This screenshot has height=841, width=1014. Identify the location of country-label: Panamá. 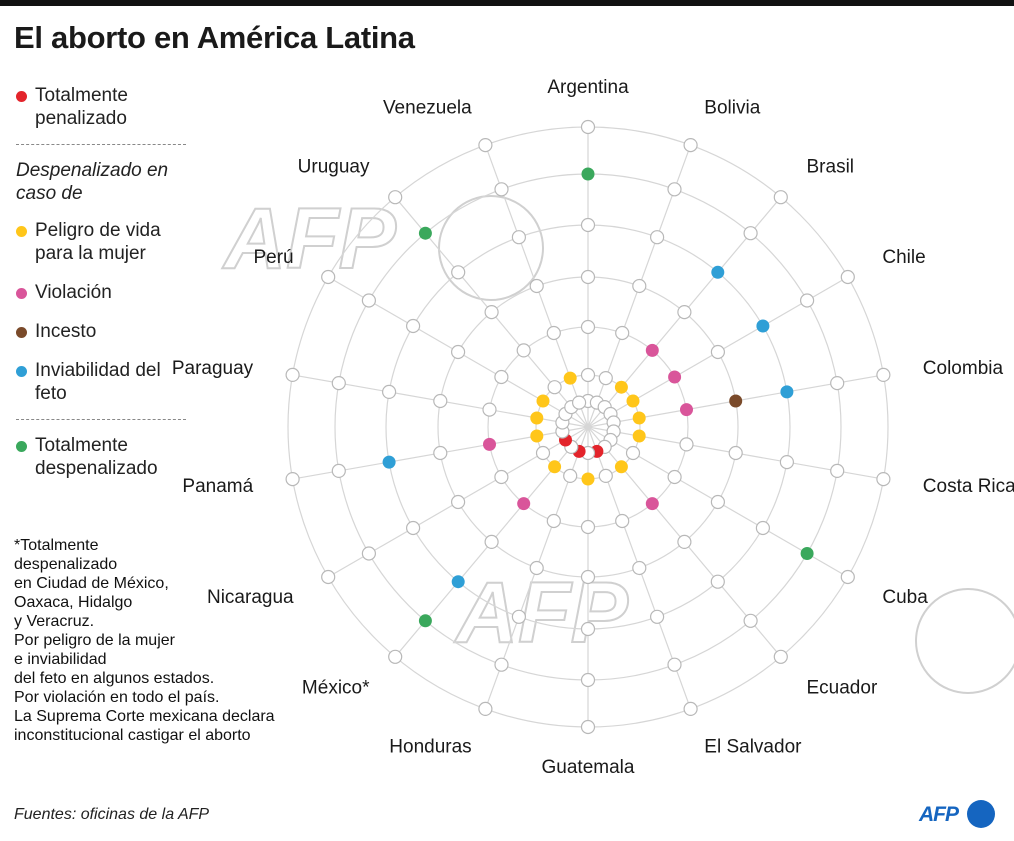
(217, 486).